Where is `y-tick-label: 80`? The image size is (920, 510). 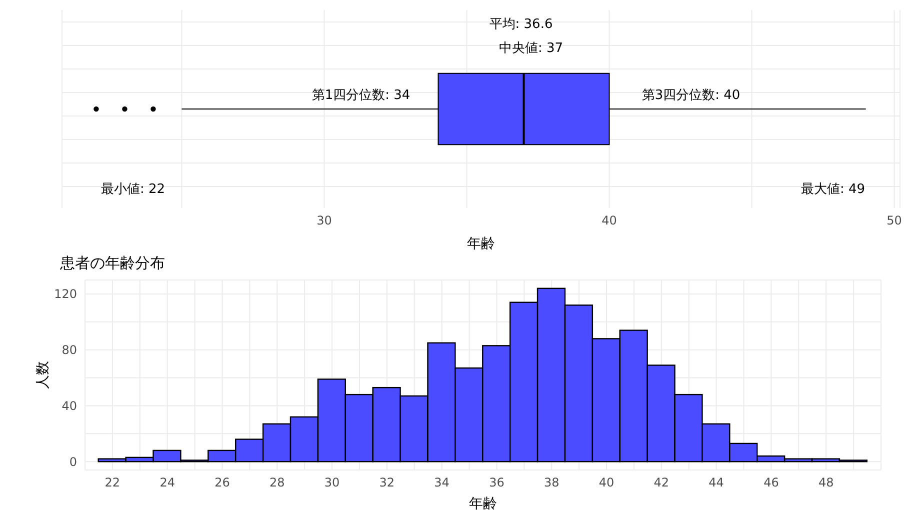
y-tick-label: 80 is located at coordinates (69, 350).